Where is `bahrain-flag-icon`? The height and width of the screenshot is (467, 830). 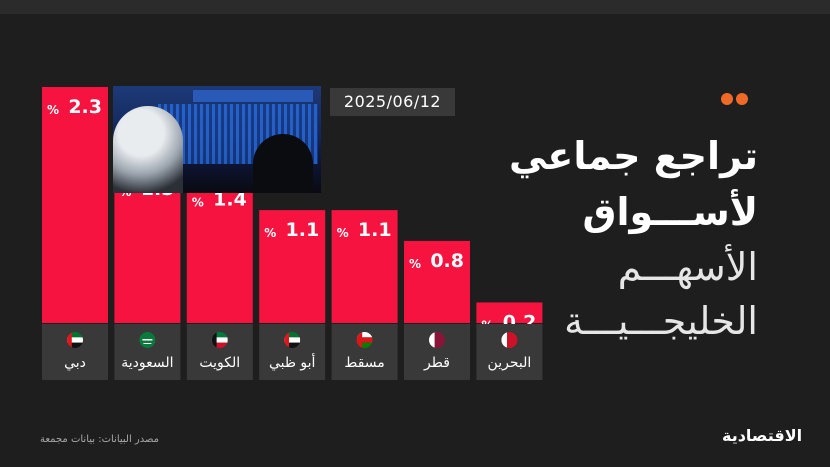
bahrain-flag-icon is located at coordinates (509, 340).